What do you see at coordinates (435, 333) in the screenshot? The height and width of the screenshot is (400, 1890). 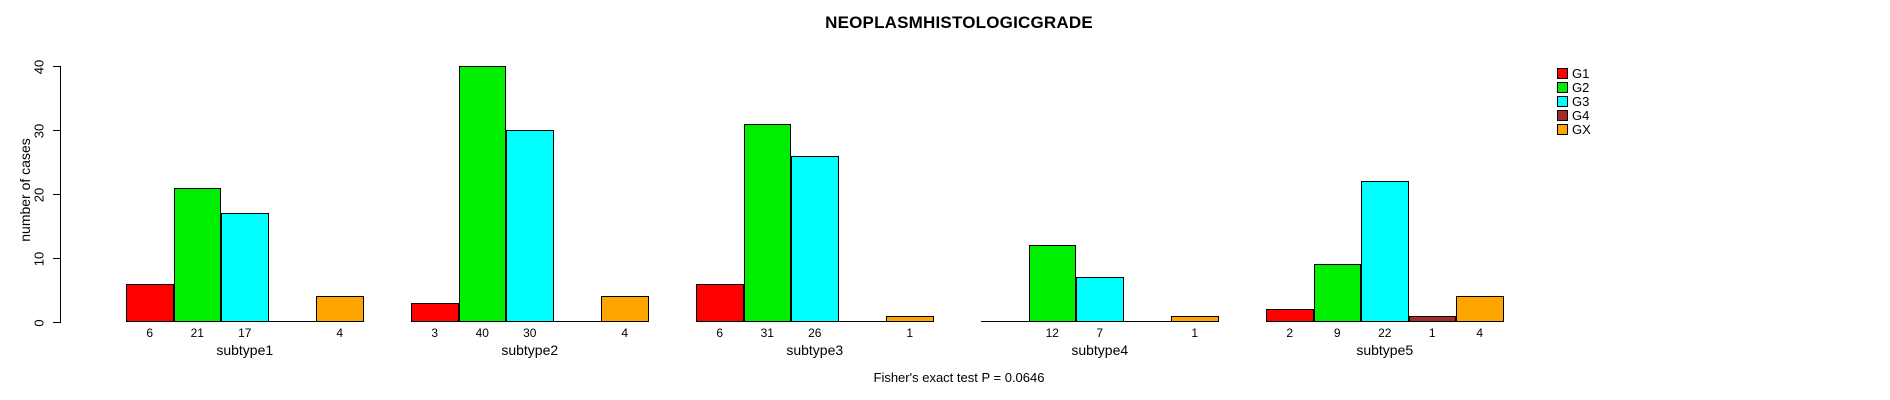 I see `bar-value-label: 3` at bounding box center [435, 333].